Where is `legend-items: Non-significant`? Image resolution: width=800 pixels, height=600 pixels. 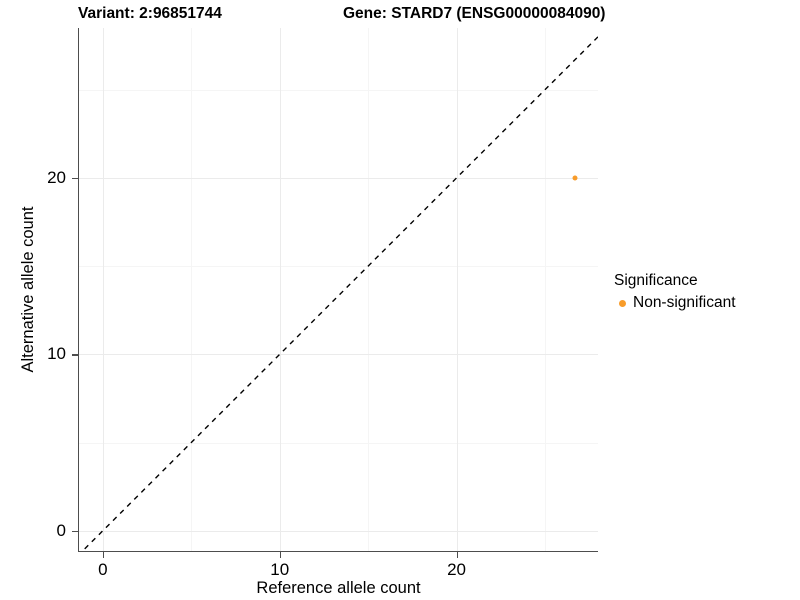
legend-items: Non-significant is located at coordinates (704, 303).